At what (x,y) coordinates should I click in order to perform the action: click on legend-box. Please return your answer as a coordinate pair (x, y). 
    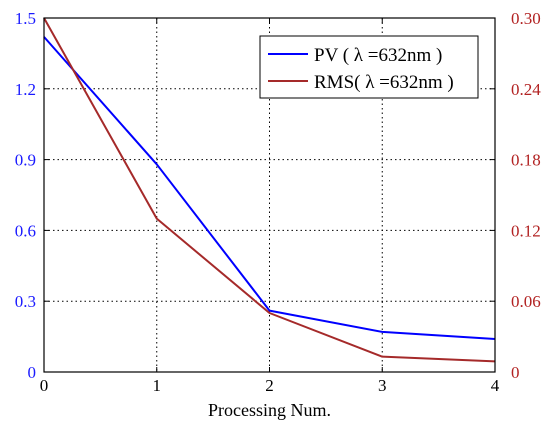
    Looking at the image, I should click on (369, 67).